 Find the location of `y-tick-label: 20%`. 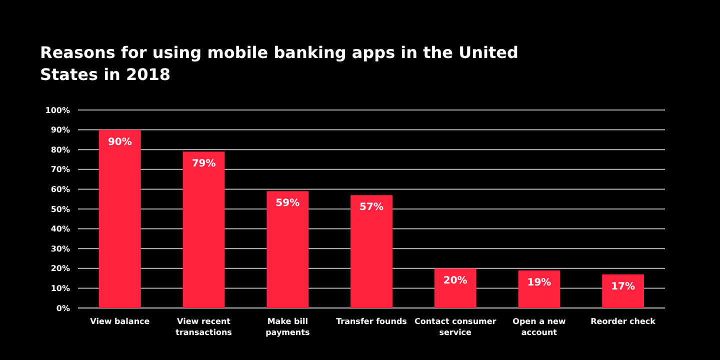

y-tick-label: 20% is located at coordinates (60, 269).